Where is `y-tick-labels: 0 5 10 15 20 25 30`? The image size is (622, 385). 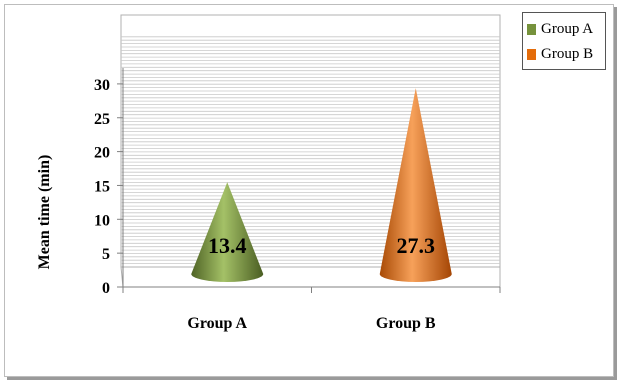
y-tick-labels: 0 5 10 15 20 25 30 is located at coordinates (108, 187).